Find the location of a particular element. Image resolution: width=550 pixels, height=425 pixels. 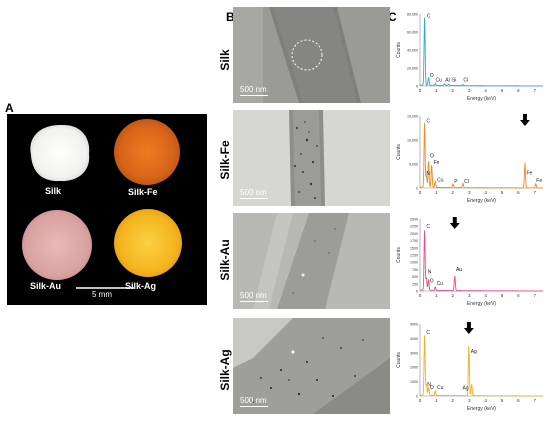

tem-row-label-text: Silk-Fe is located at coordinates (225, 160).